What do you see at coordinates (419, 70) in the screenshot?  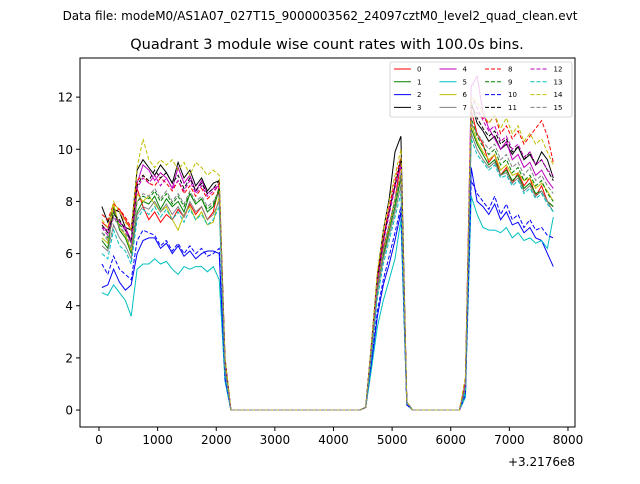 I see `legend-label-0: 0` at bounding box center [419, 70].